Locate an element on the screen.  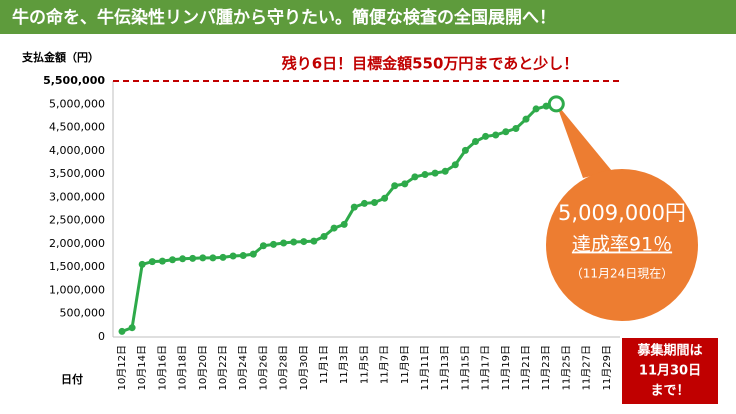
x-tick-label: 11月27日 is located at coordinates (587, 367).